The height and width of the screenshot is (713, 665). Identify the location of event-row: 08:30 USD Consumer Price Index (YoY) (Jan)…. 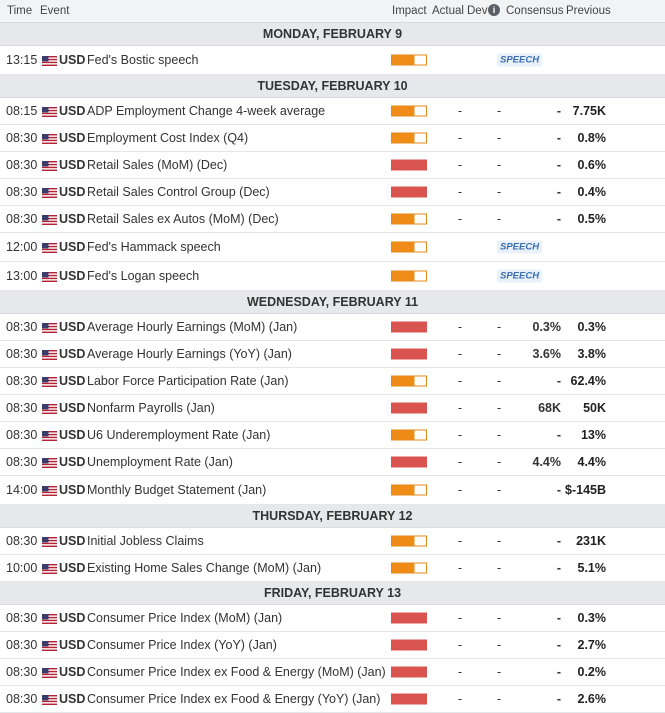
(332, 645).